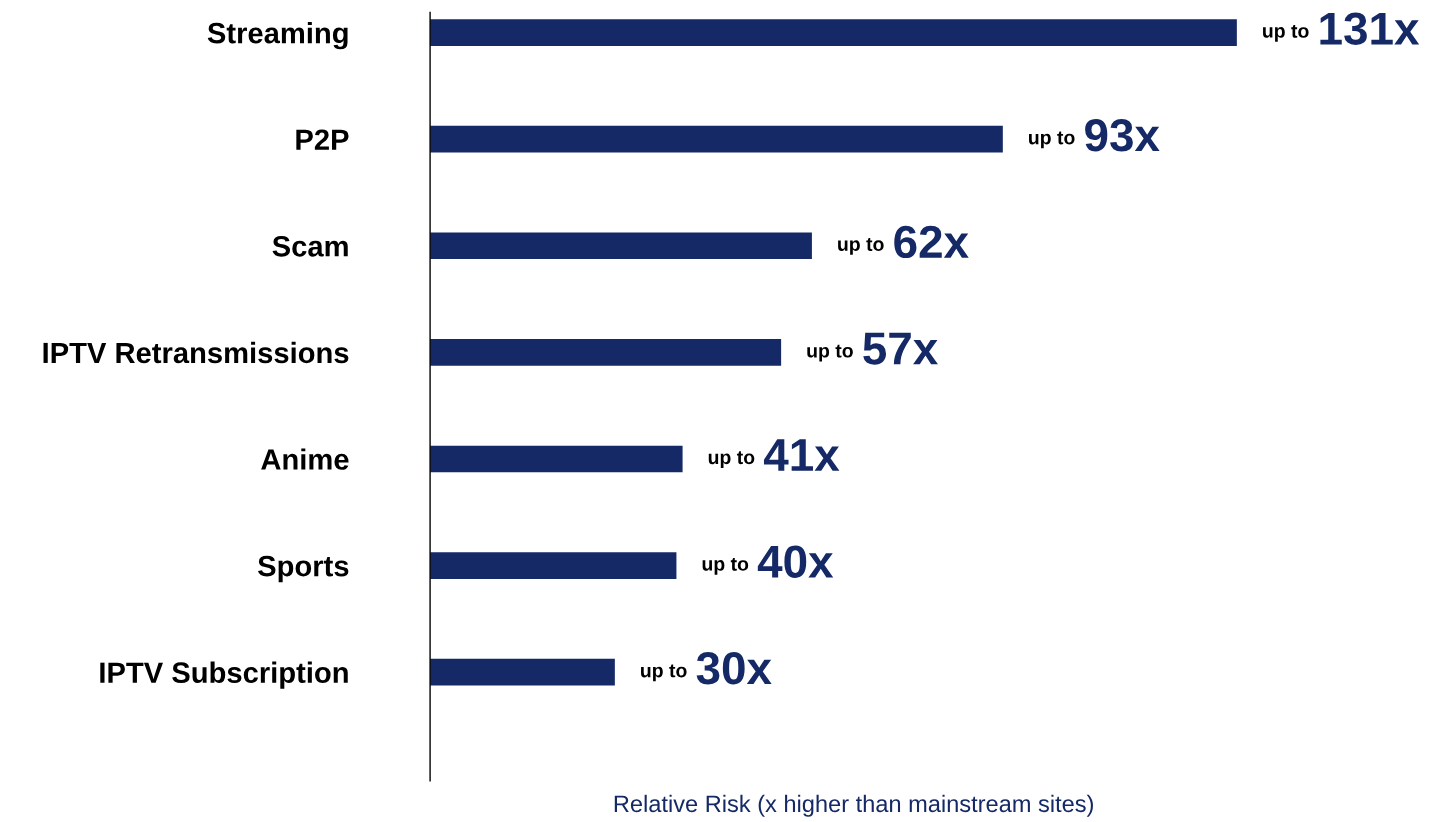 This screenshot has width=1453, height=822. What do you see at coordinates (706, 668) in the screenshot?
I see `data-label: up to 30x` at bounding box center [706, 668].